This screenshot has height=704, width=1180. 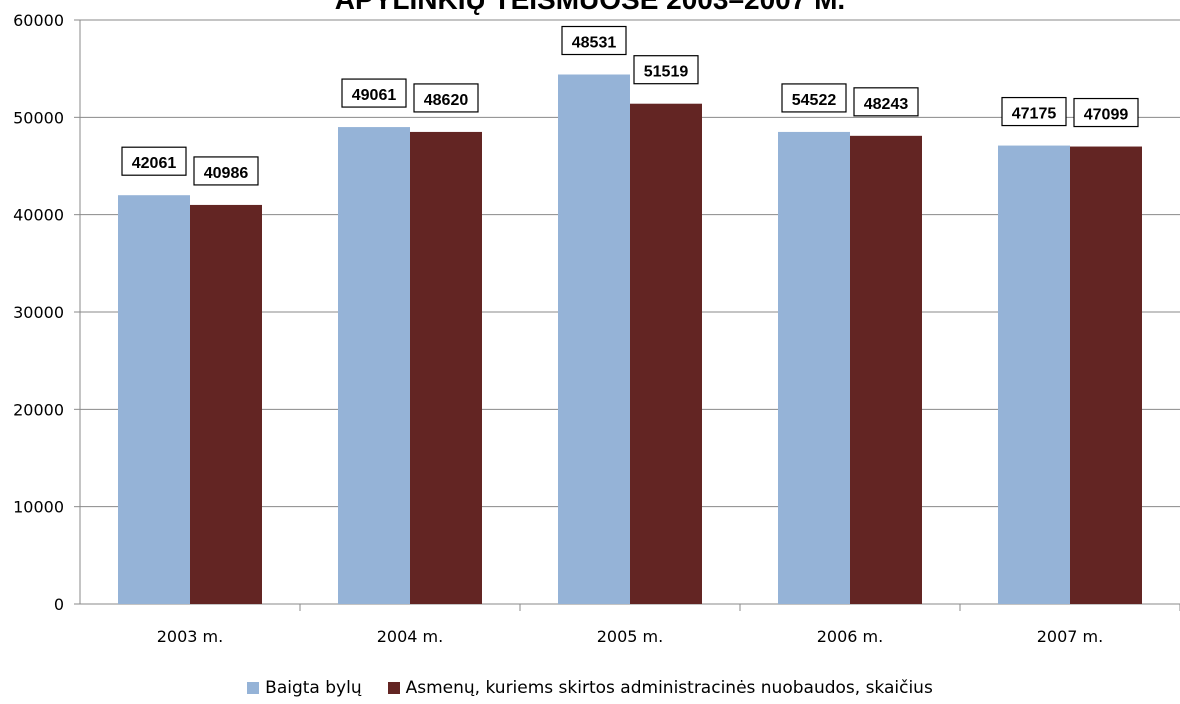 I want to click on data-label: 48620, so click(x=446, y=100).